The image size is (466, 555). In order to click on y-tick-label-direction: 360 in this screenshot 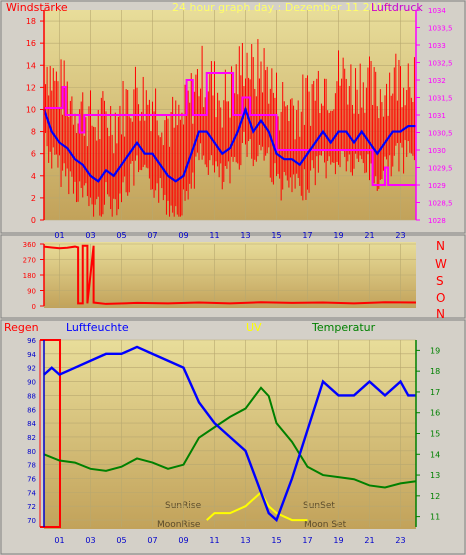, I will do `click(29, 245)`.